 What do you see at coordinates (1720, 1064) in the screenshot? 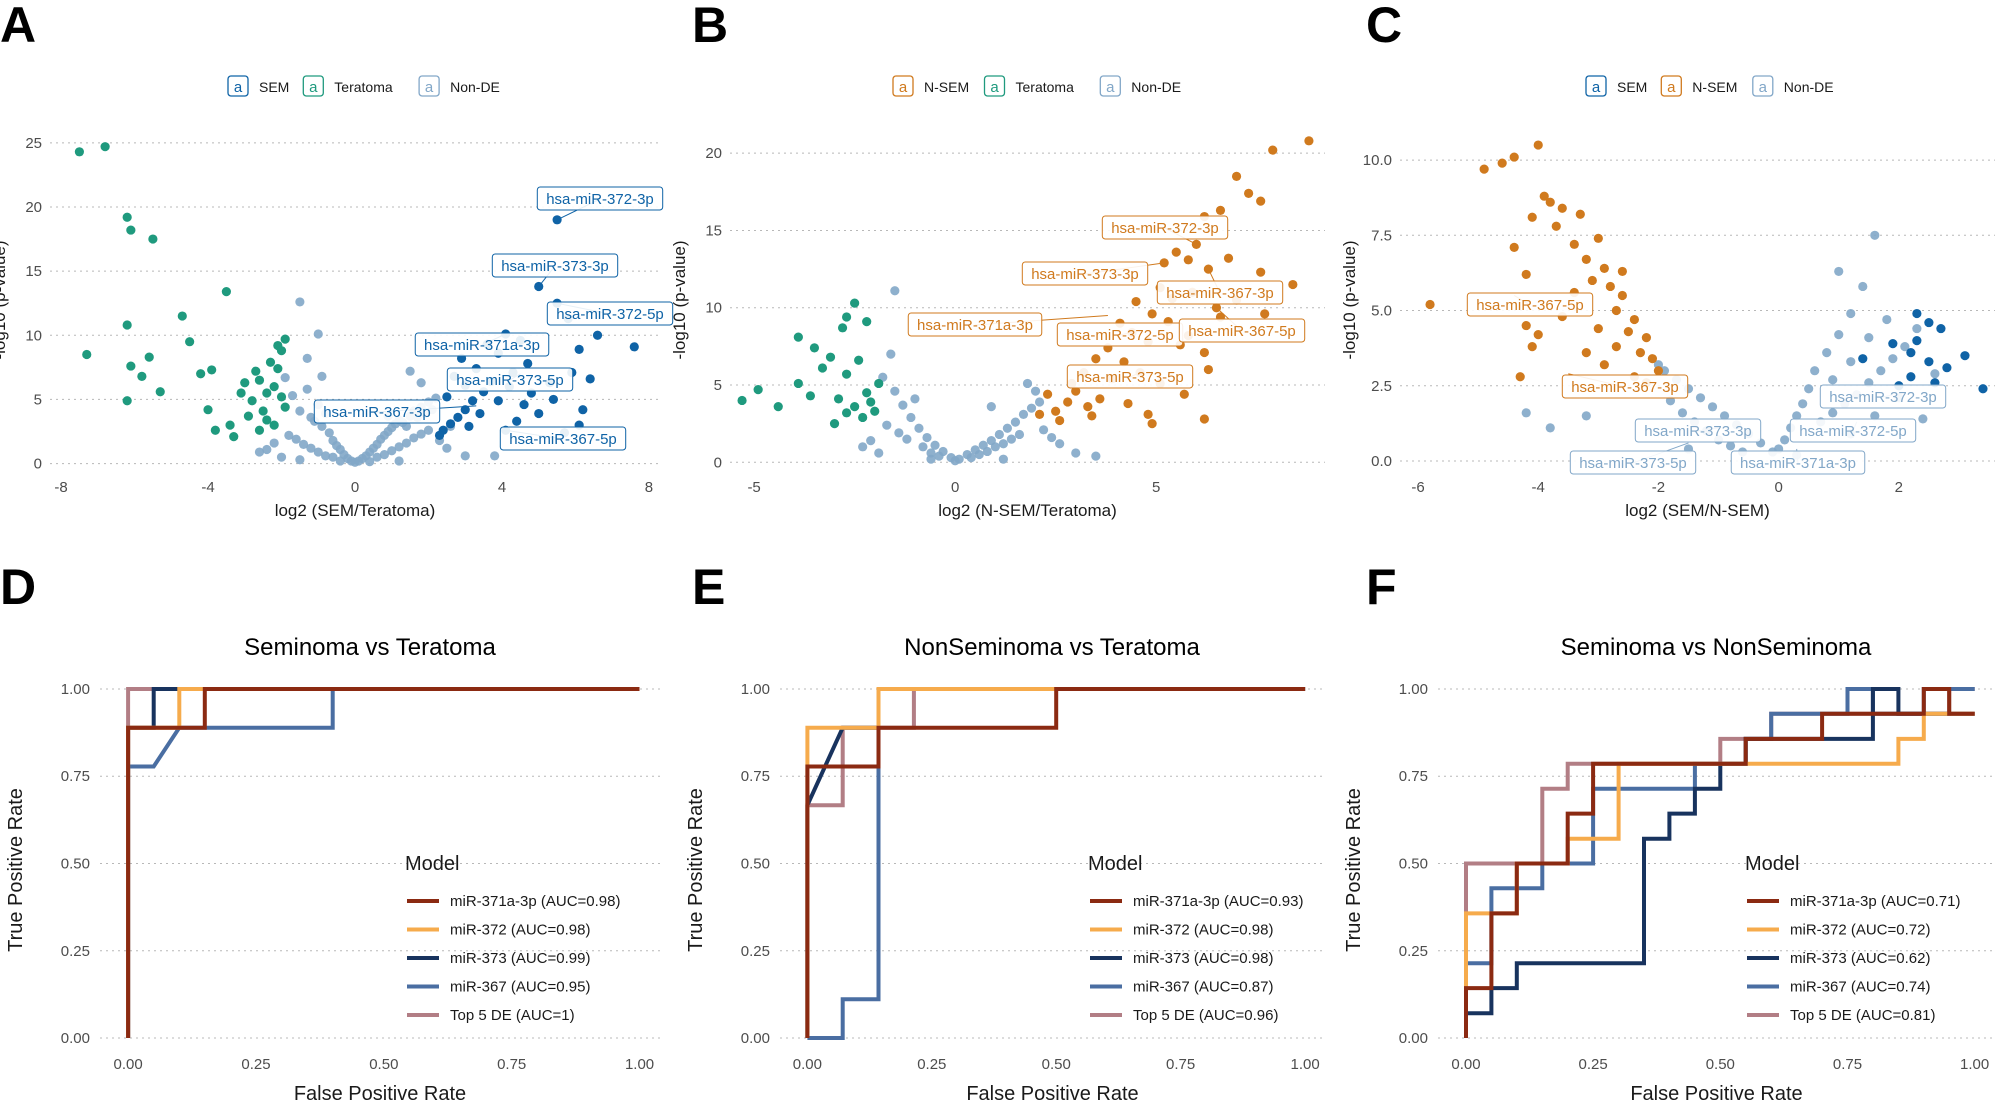
I see `x-tick-label: 0.50` at bounding box center [1720, 1064].